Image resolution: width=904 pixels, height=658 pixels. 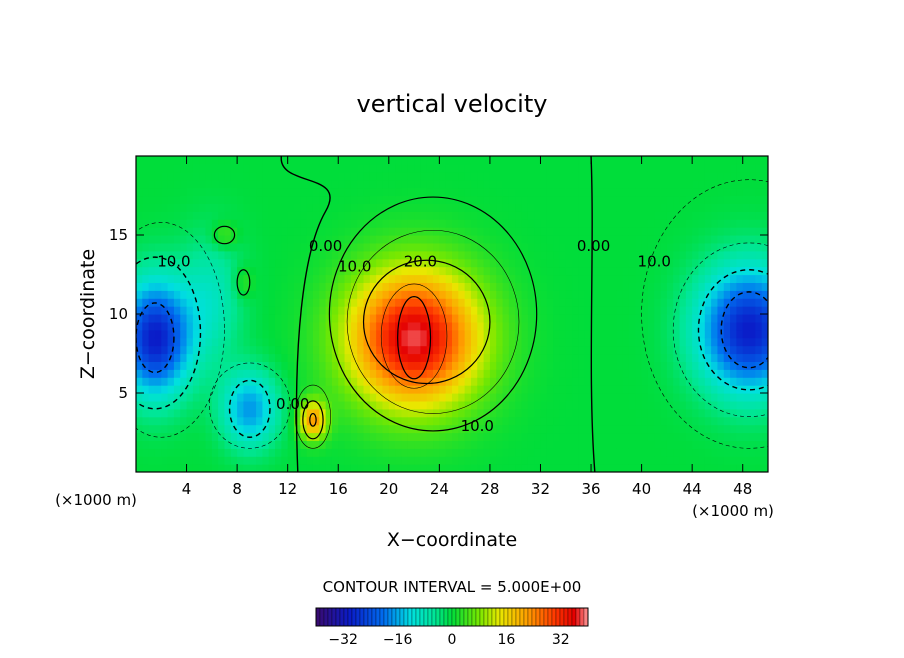 I want to click on colorbar-cell, so click(x=474, y=617).